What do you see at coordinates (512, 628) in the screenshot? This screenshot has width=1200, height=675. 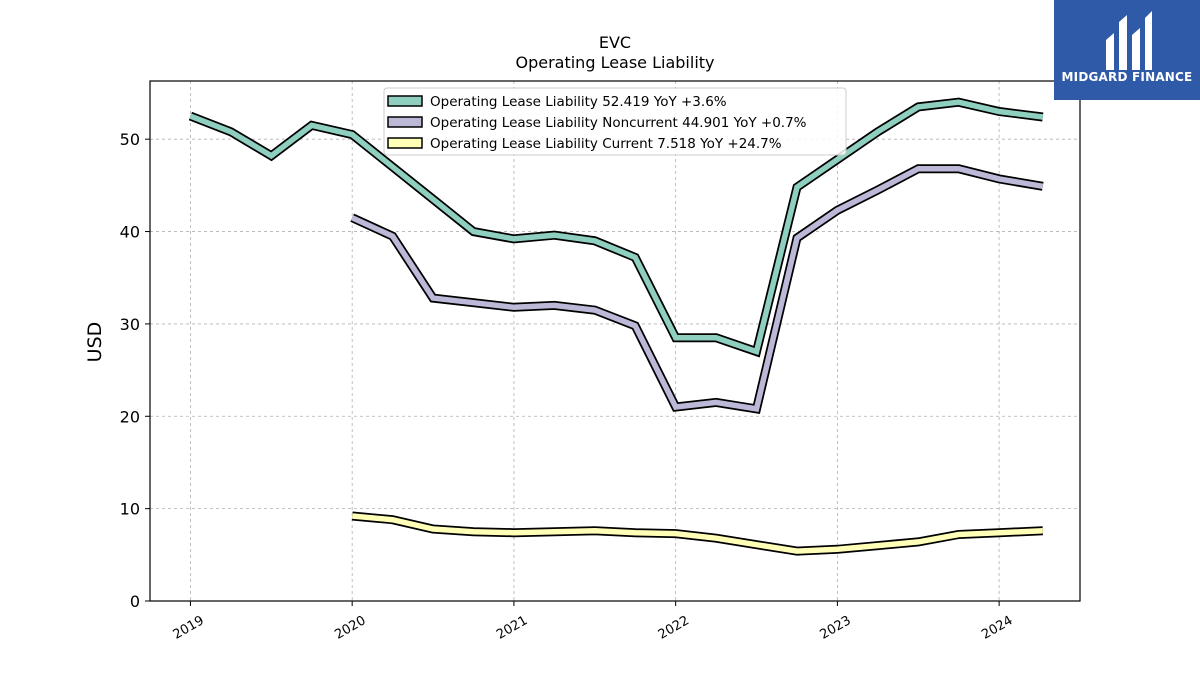 I see `x-tick-label: 2021` at bounding box center [512, 628].